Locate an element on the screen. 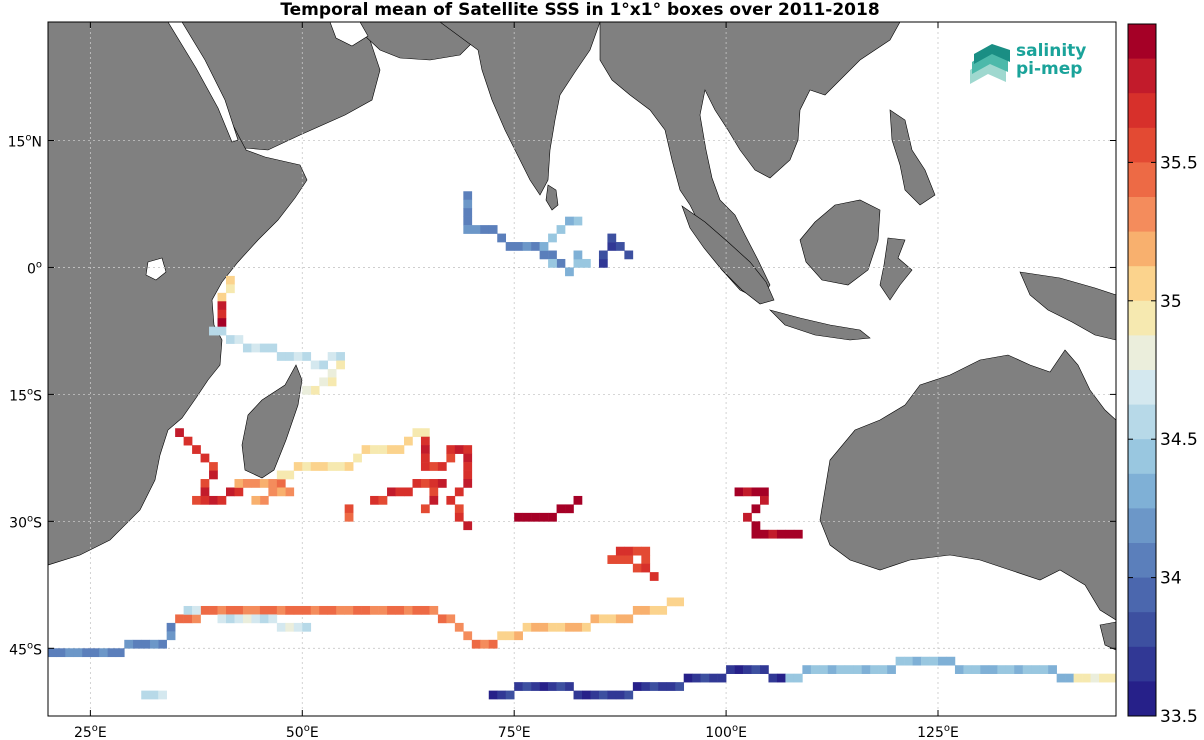 The image size is (1204, 740). lat-tick-label: 15oS is located at coordinates (25, 395).